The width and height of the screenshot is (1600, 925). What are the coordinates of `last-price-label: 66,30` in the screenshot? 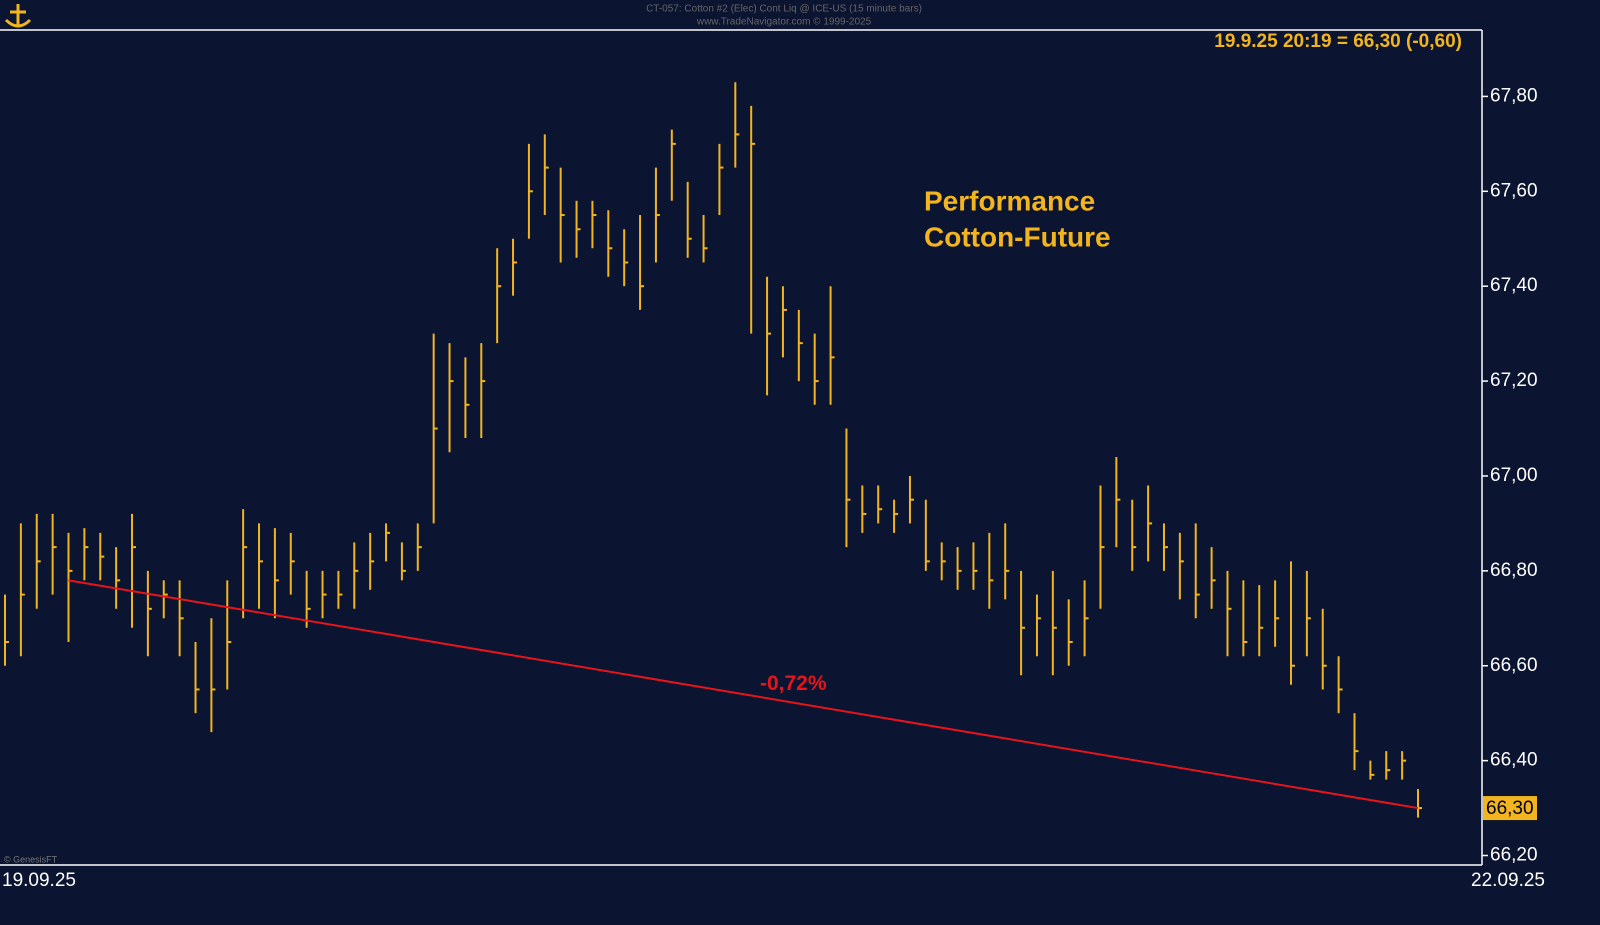 It's located at (1510, 808).